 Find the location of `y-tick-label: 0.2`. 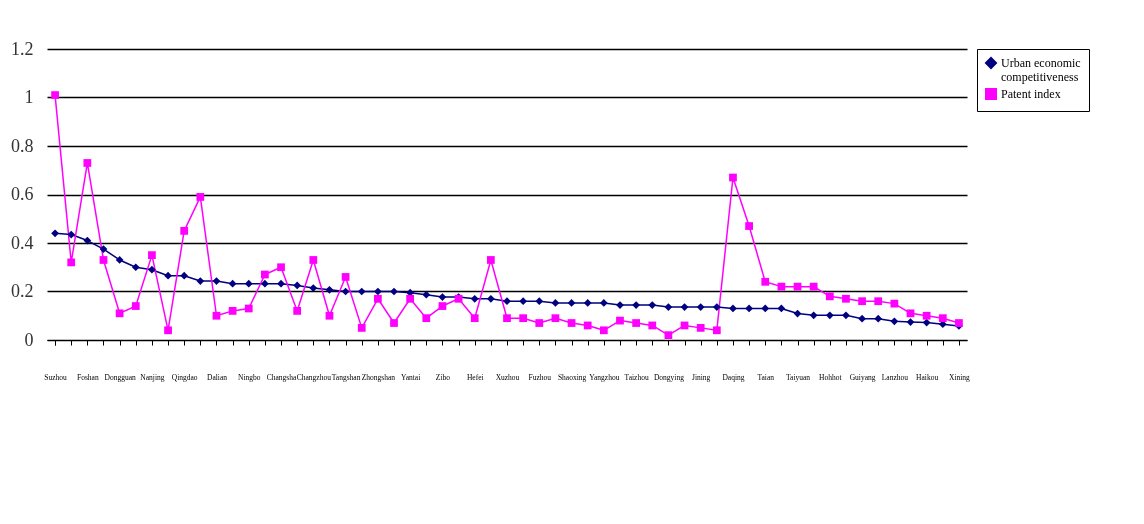

y-tick-label: 0.2 is located at coordinates (22, 291).